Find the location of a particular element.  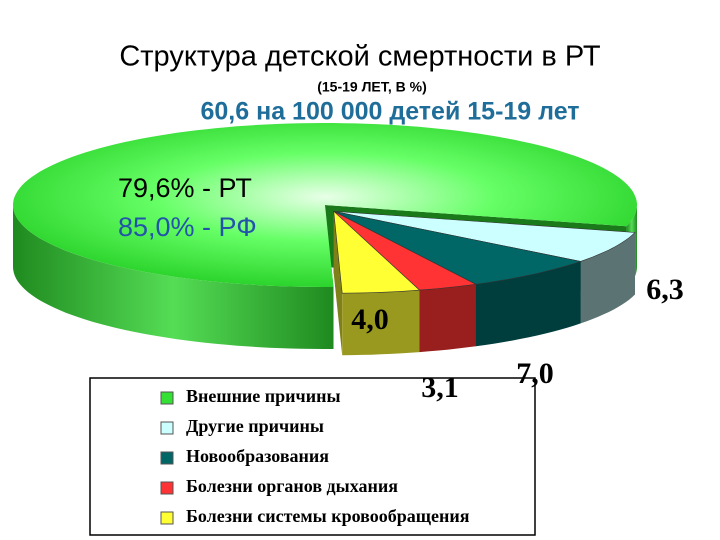

data-label: 3,1 is located at coordinates (440, 387).